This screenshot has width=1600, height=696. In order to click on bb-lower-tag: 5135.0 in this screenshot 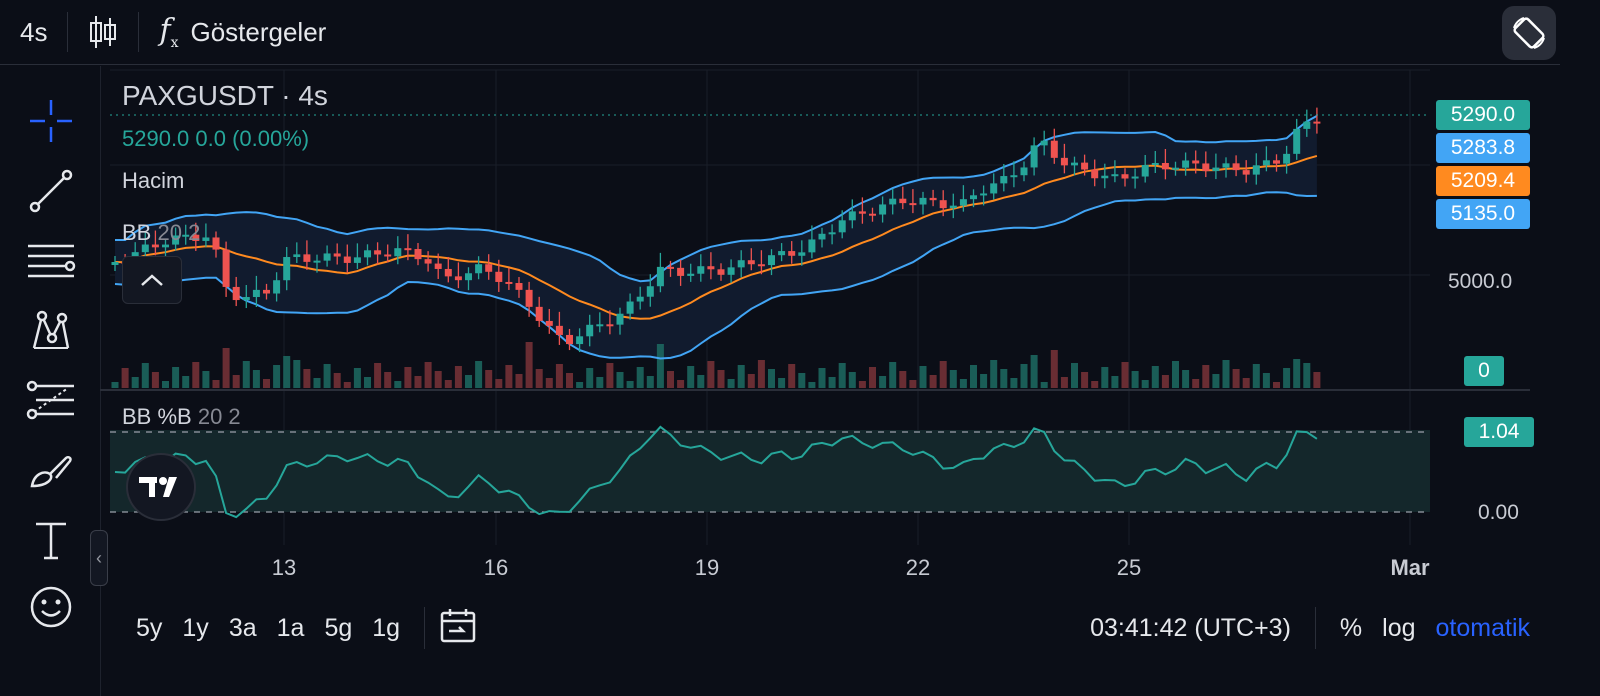, I will do `click(1483, 214)`.